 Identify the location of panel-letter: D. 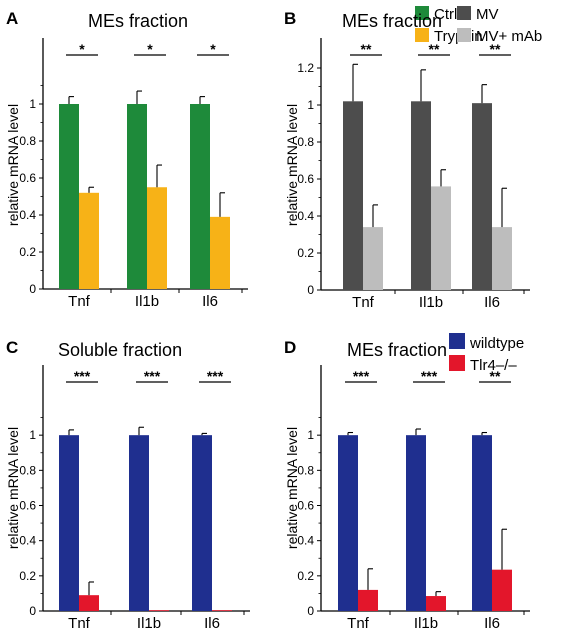
(290, 347).